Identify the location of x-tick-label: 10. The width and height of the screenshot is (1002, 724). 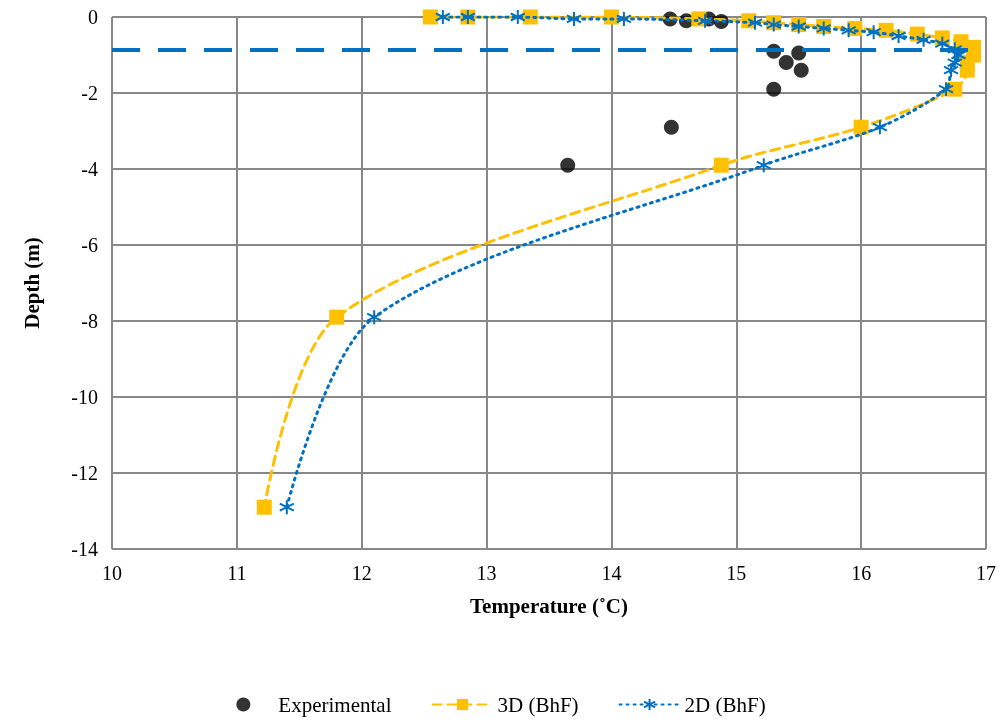
(112, 573).